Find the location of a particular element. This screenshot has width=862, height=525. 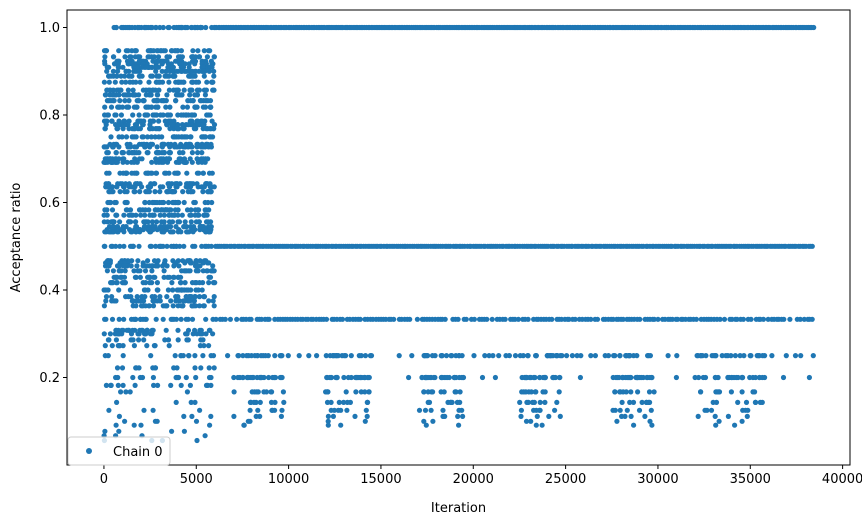

x-tick-label: 35000 is located at coordinates (750, 479).